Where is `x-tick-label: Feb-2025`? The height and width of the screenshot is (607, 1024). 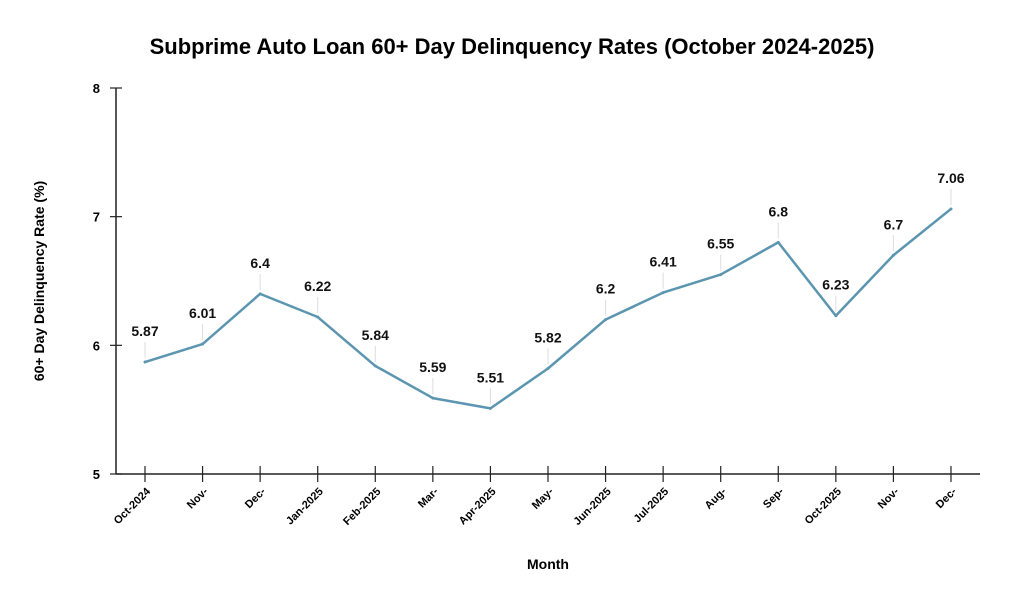
x-tick-label: Feb-2025 is located at coordinates (362, 507).